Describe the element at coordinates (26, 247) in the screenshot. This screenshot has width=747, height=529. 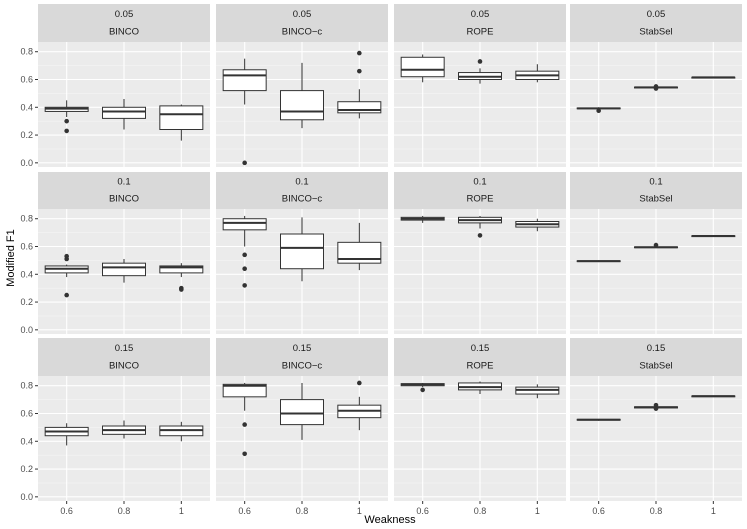
I see `y-tick-label: 0.6` at that location.